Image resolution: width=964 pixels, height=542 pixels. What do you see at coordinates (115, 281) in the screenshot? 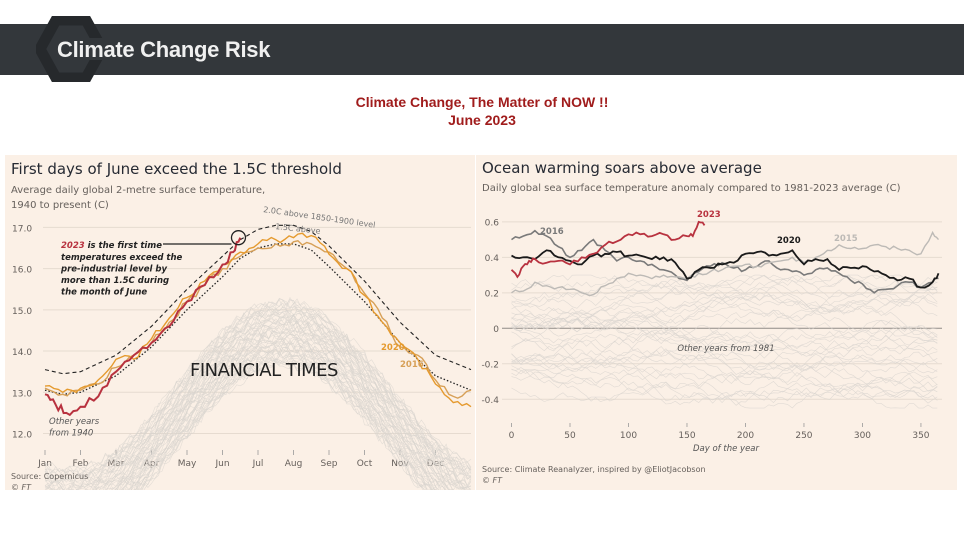
I see `annotation-note-line: more than 1.5C during` at bounding box center [115, 281].